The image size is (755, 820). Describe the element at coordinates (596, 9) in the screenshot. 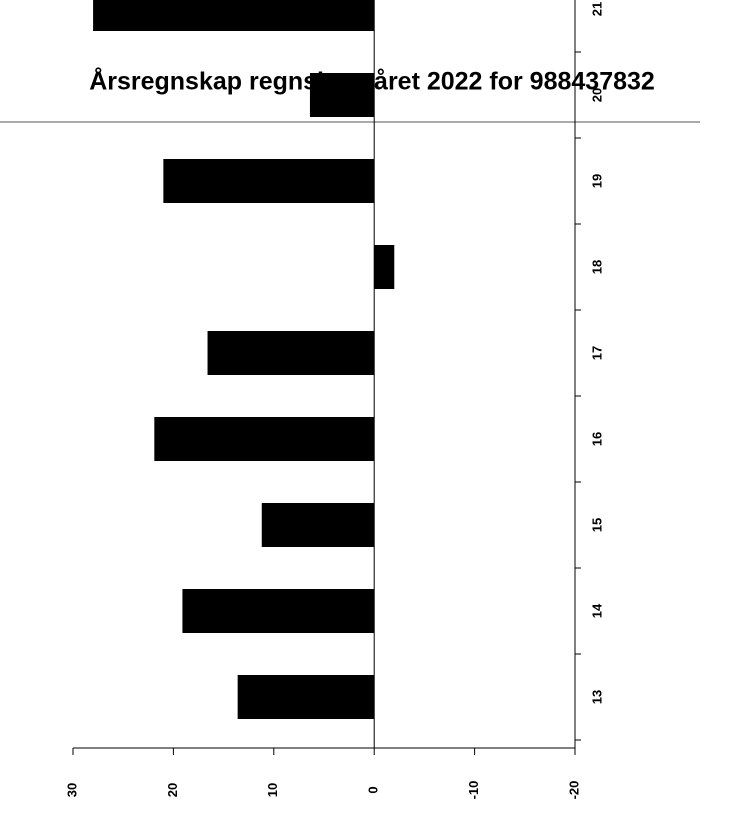

I see `y-tick-label: 21` at that location.